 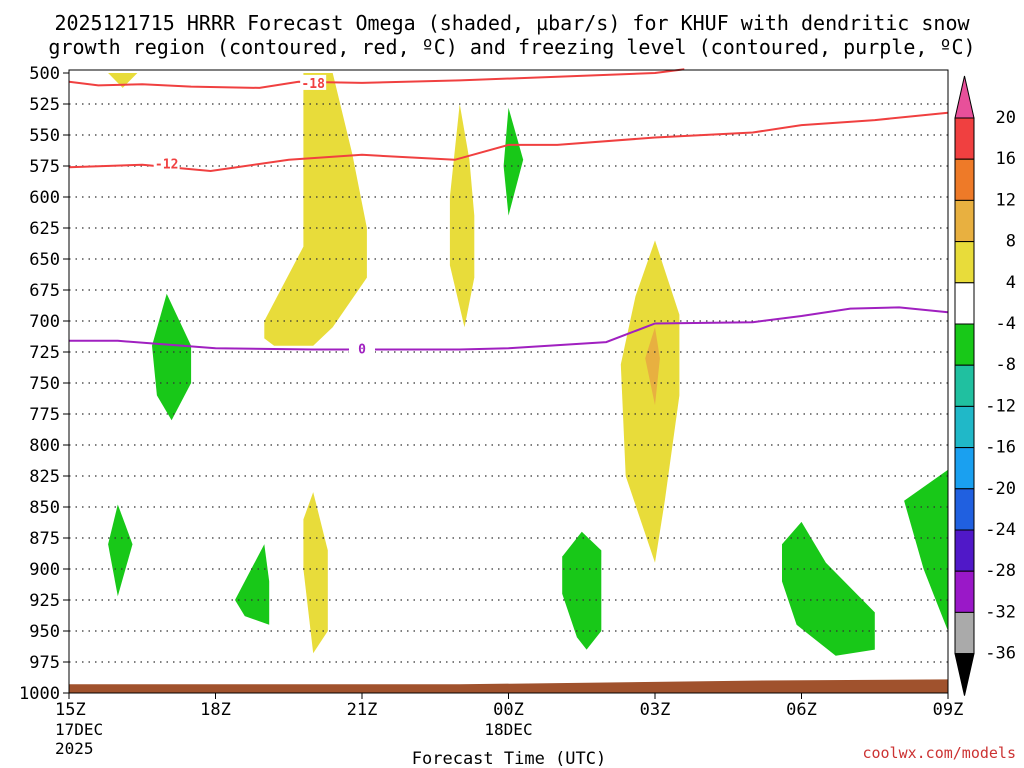 I want to click on dgz_top_-18C-label: -18, so click(x=313, y=84).